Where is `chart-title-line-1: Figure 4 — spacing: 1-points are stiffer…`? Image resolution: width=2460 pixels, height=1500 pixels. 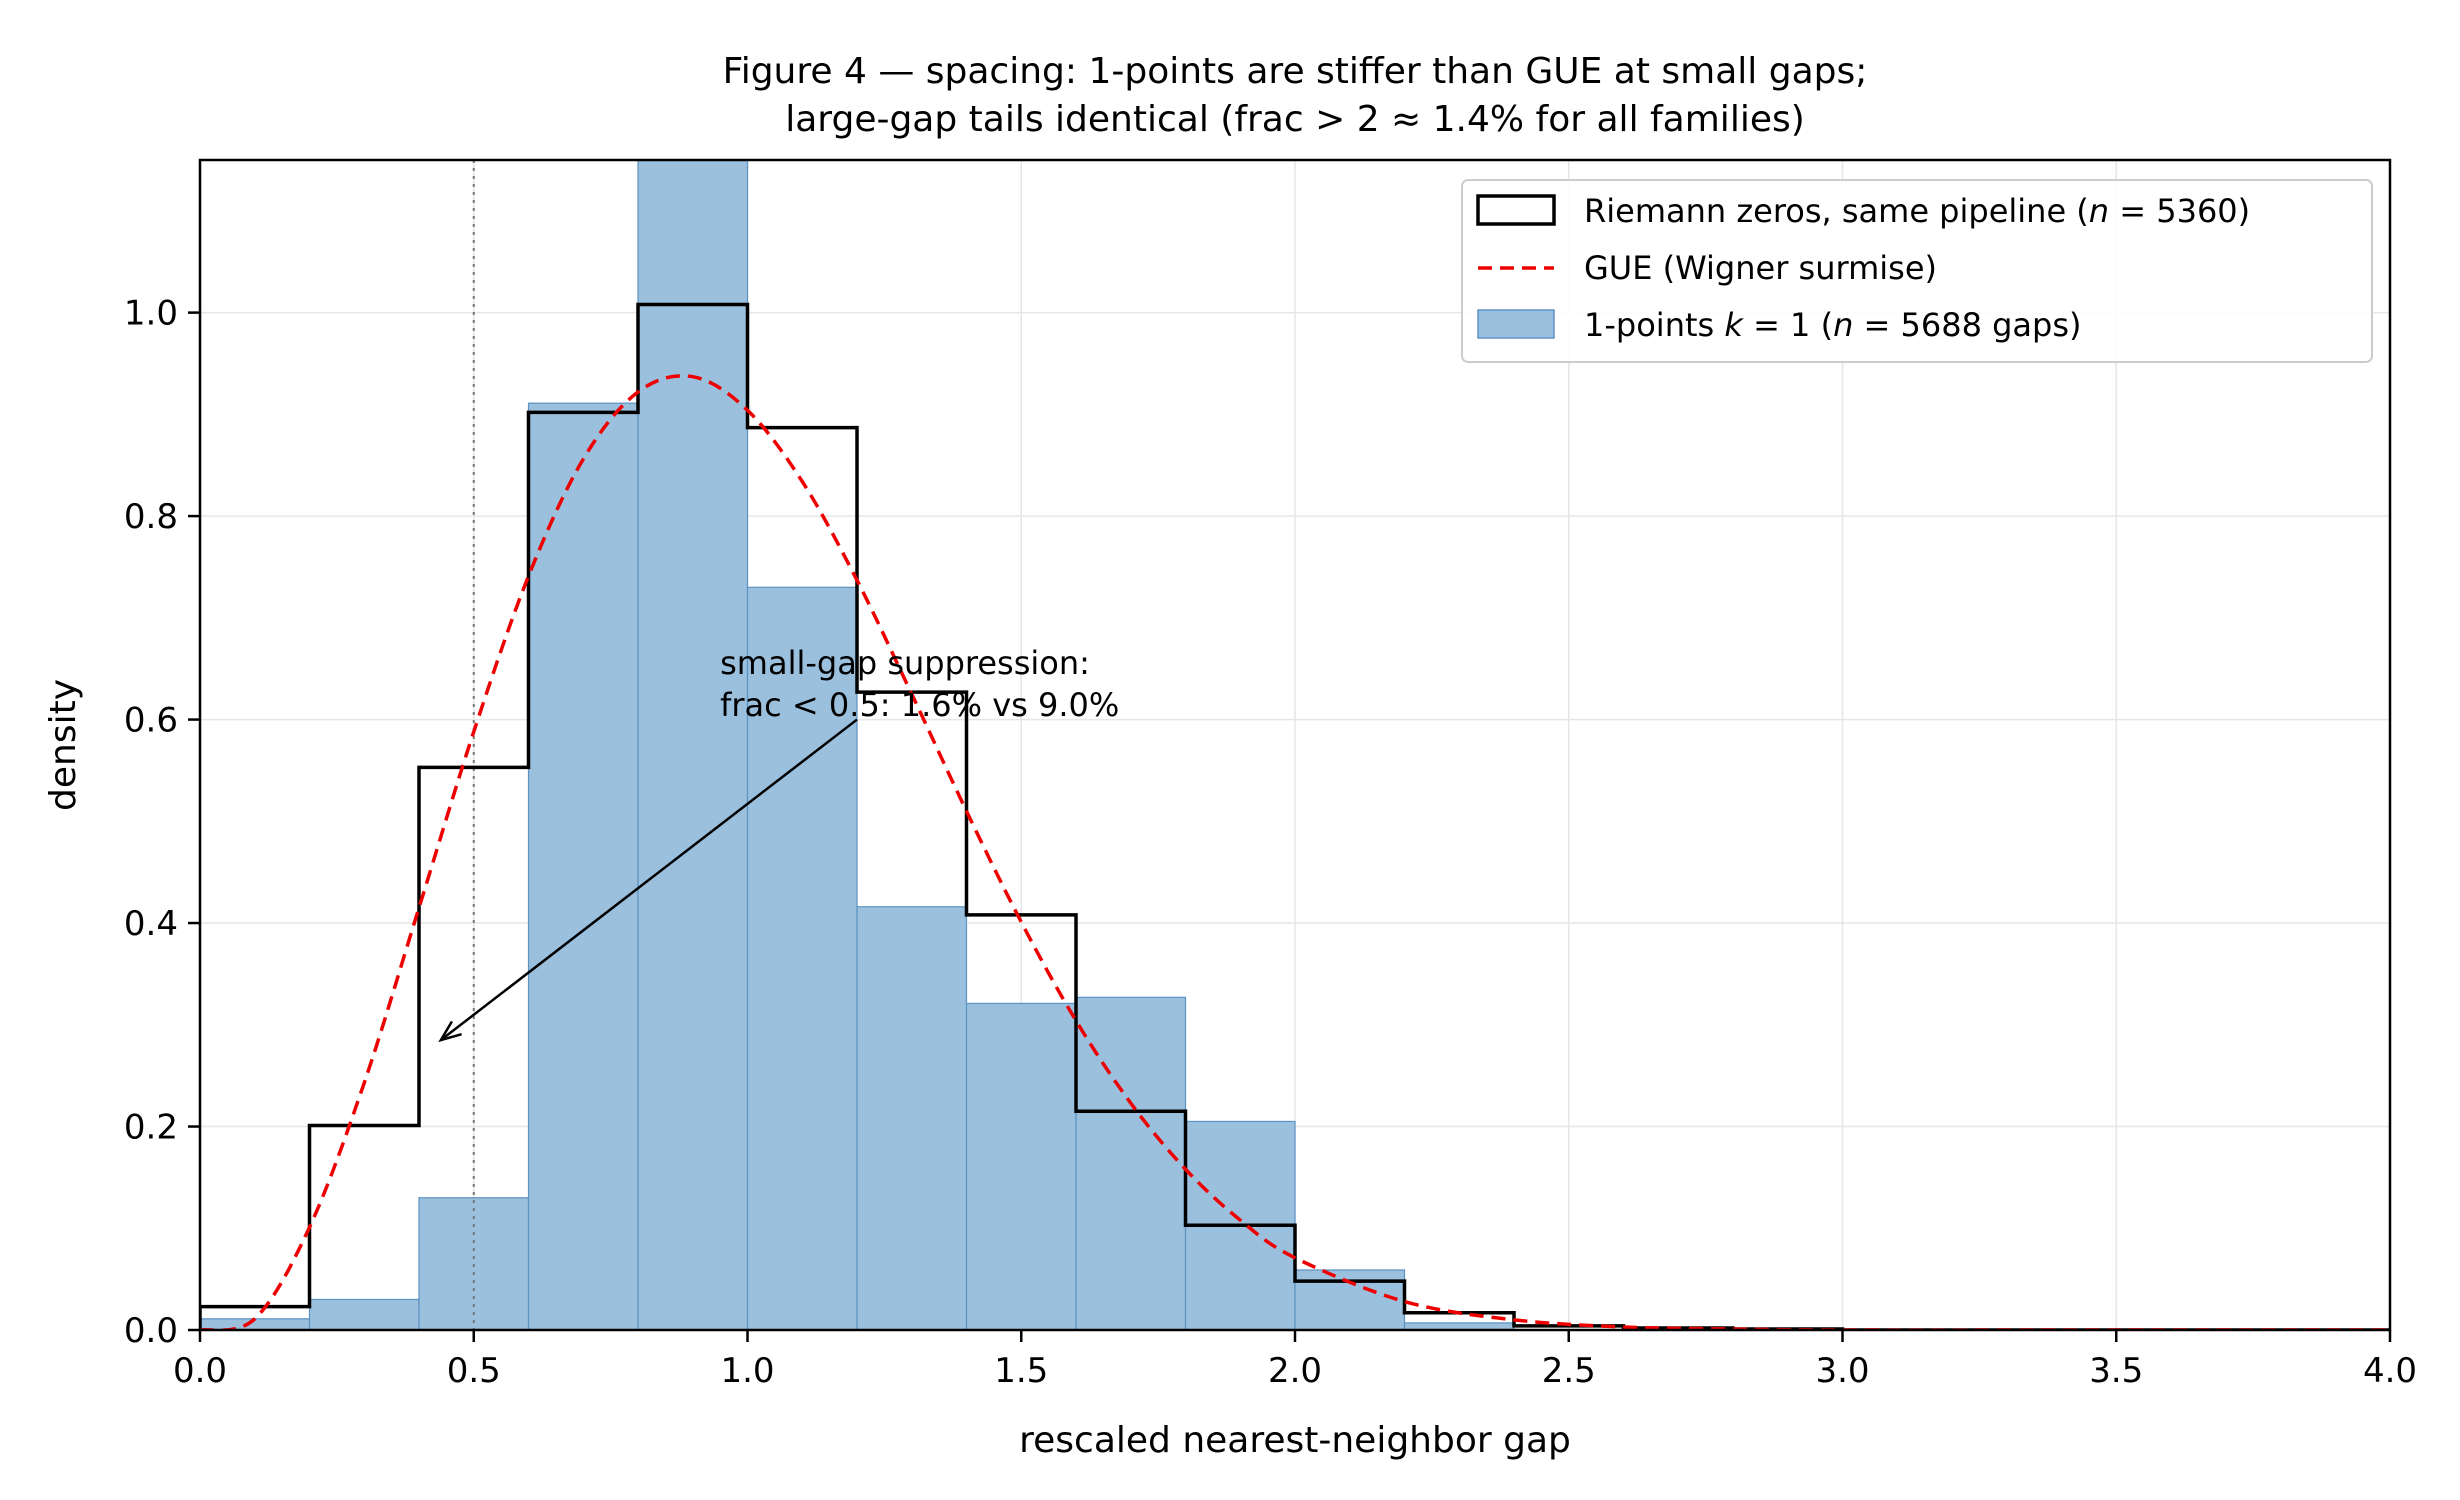
chart-title-line-1: Figure 4 — spacing: 1-points are stiffer… is located at coordinates (1295, 71).